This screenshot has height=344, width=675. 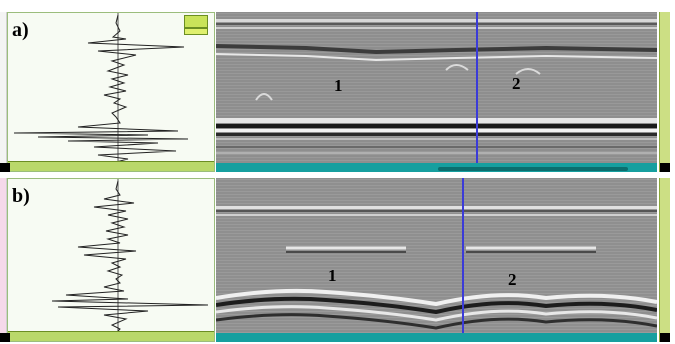 What do you see at coordinates (21, 196) in the screenshot?
I see `panel-label: b)` at bounding box center [21, 196].